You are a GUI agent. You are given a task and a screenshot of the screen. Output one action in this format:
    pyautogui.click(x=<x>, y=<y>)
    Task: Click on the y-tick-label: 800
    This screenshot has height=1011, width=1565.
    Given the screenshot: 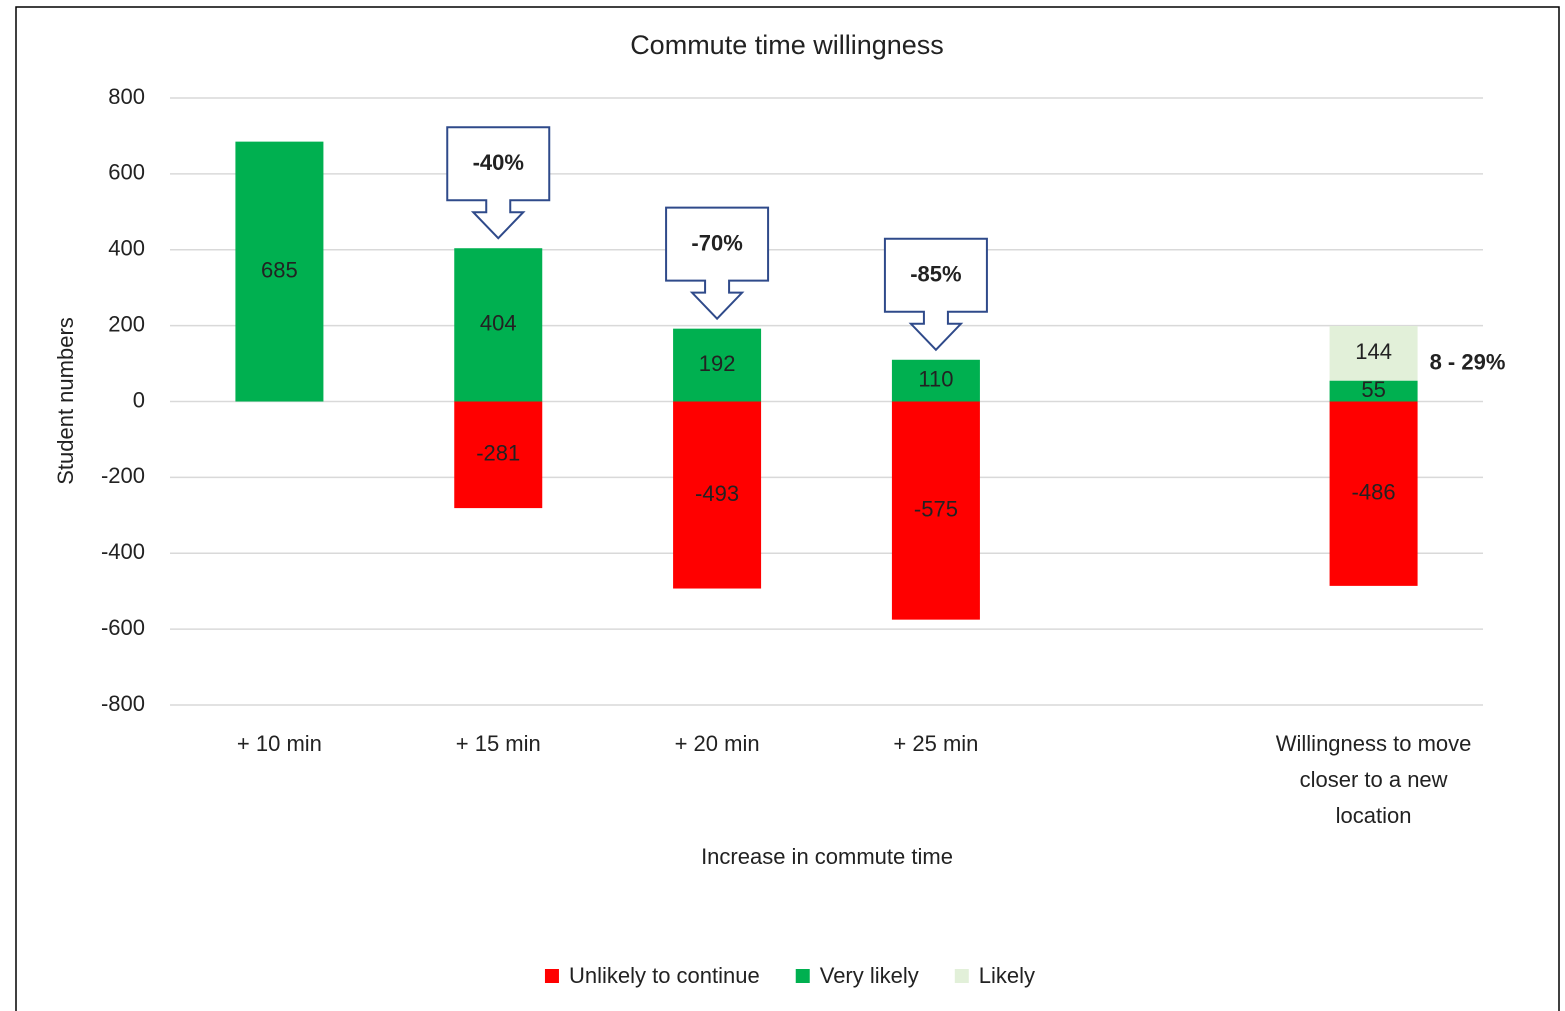 What is the action you would take?
    pyautogui.click(x=126, y=96)
    